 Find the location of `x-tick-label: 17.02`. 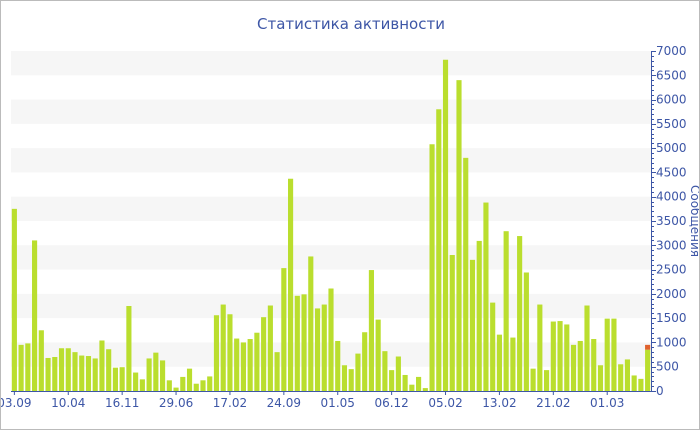

x-tick-label: 17.02 is located at coordinates (230, 403).